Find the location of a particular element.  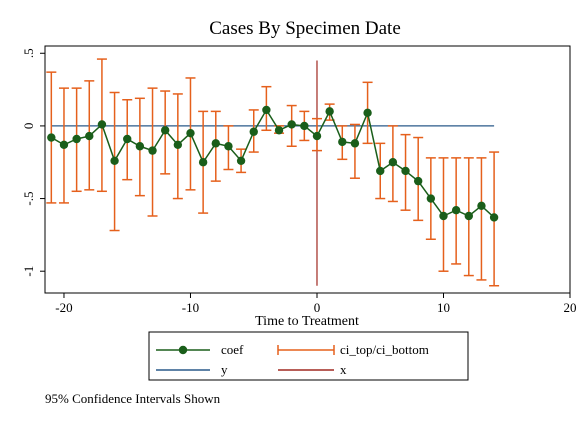

legend-label-y: y is located at coordinates (224, 369).